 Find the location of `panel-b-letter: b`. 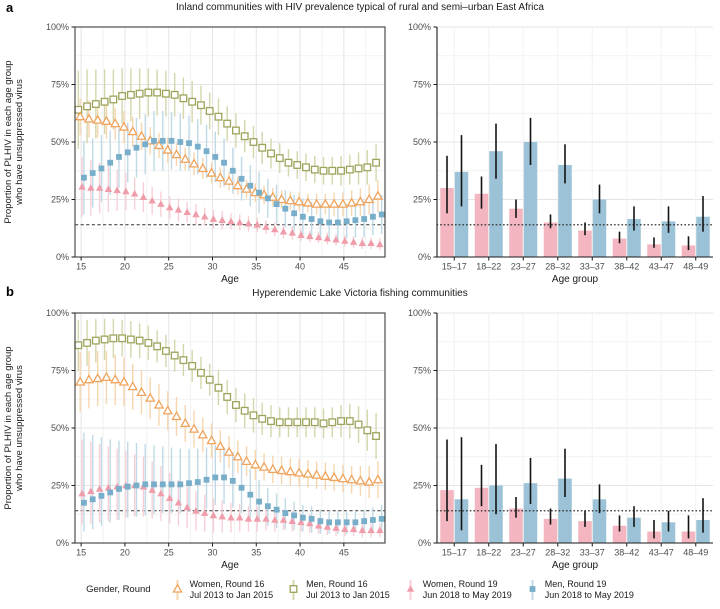

panel-b-letter: b is located at coordinates (10, 291).